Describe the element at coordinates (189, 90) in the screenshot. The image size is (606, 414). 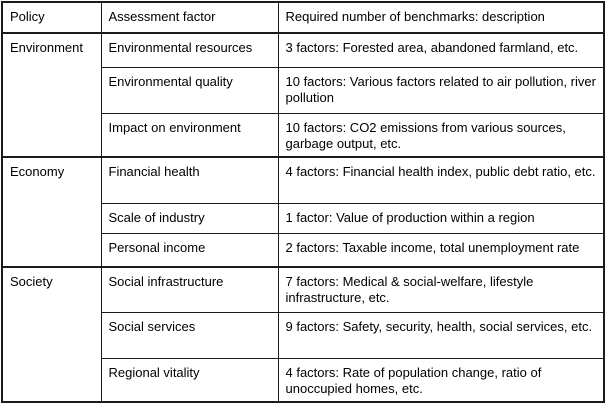
I see `factor-cell: Environmental quality` at that location.